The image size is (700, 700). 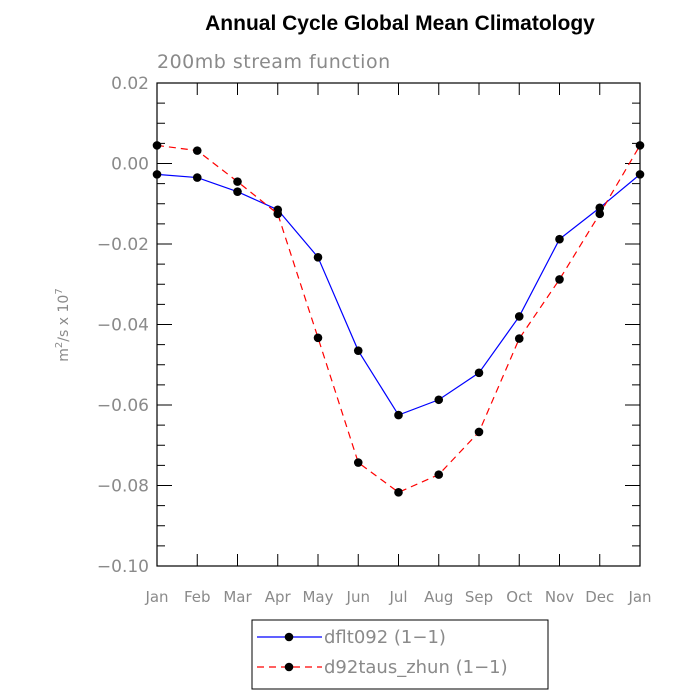 I want to click on y-tick-label: −0.02, so click(x=123, y=245).